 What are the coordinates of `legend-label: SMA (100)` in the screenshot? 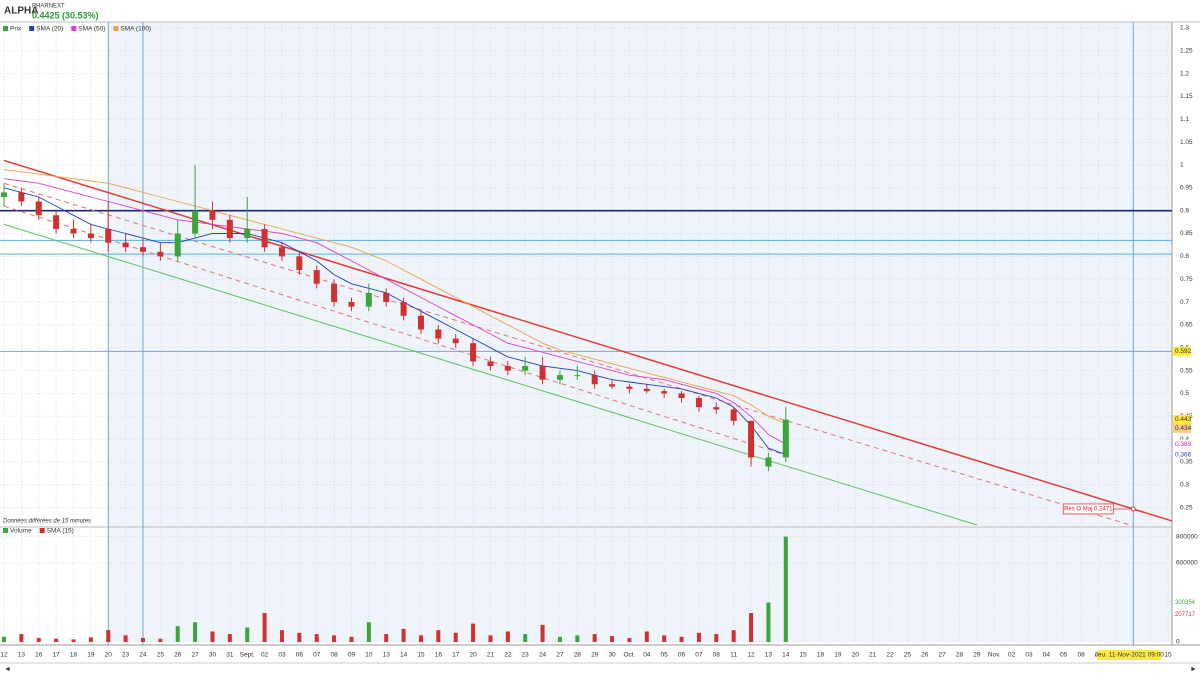 It's located at (135, 29).